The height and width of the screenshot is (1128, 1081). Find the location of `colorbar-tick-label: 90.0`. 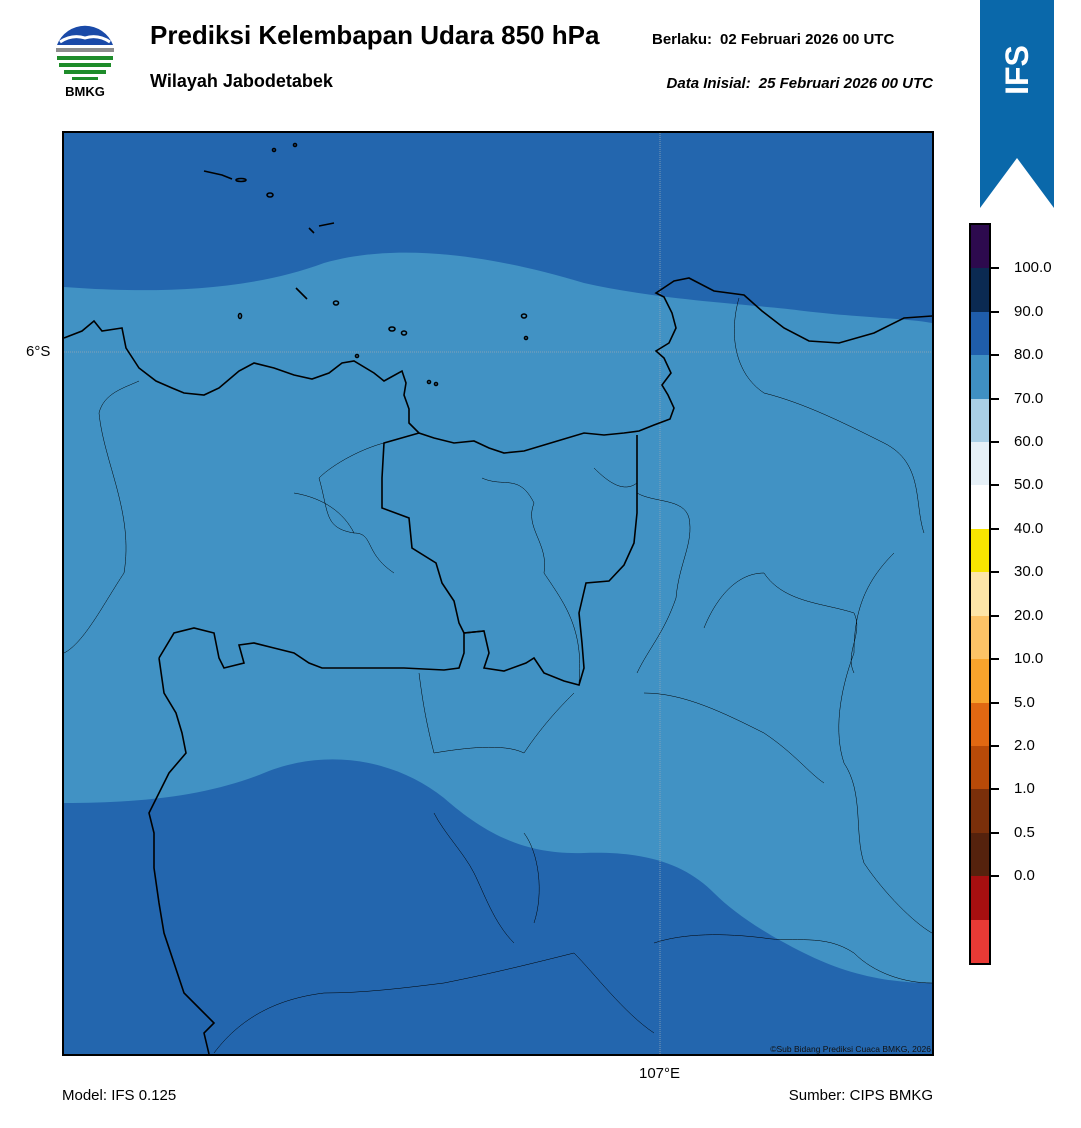

colorbar-tick-label: 90.0 is located at coordinates (1029, 311).